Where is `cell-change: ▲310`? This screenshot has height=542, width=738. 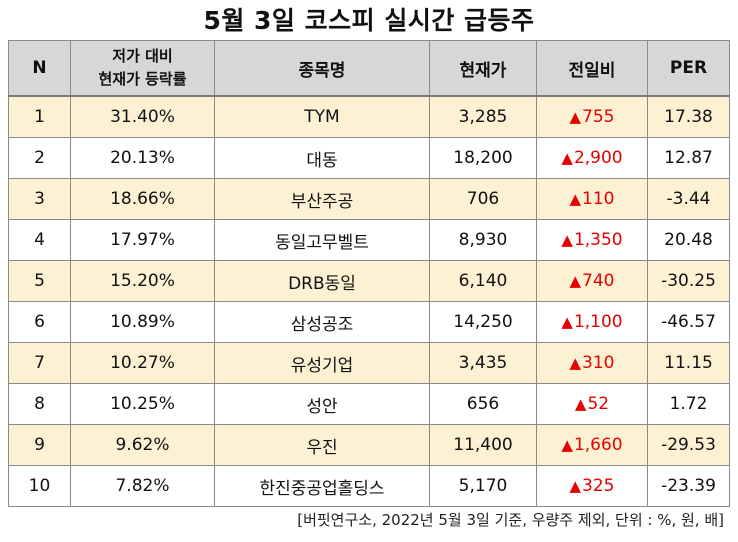 cell-change: ▲310 is located at coordinates (592, 363).